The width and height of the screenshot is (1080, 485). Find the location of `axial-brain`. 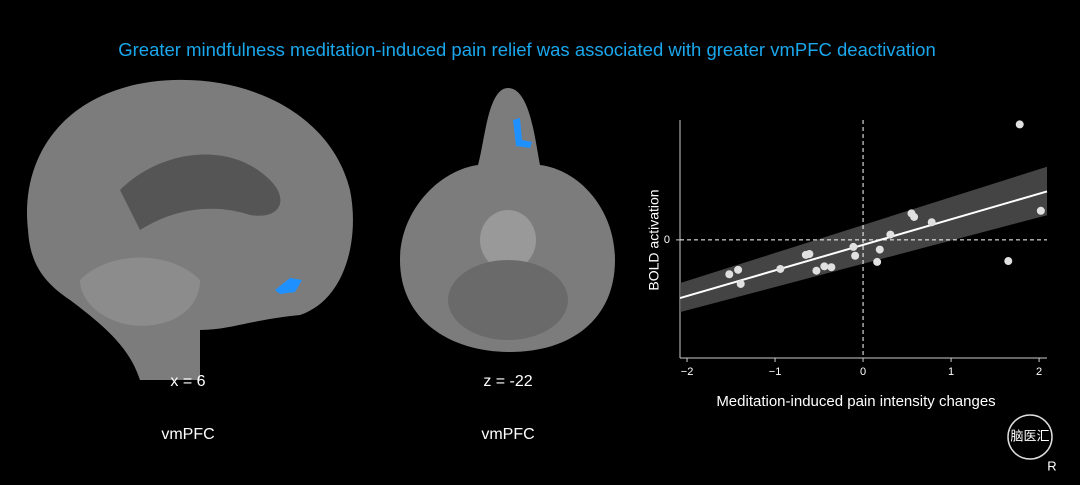

axial-brain is located at coordinates (507, 220).